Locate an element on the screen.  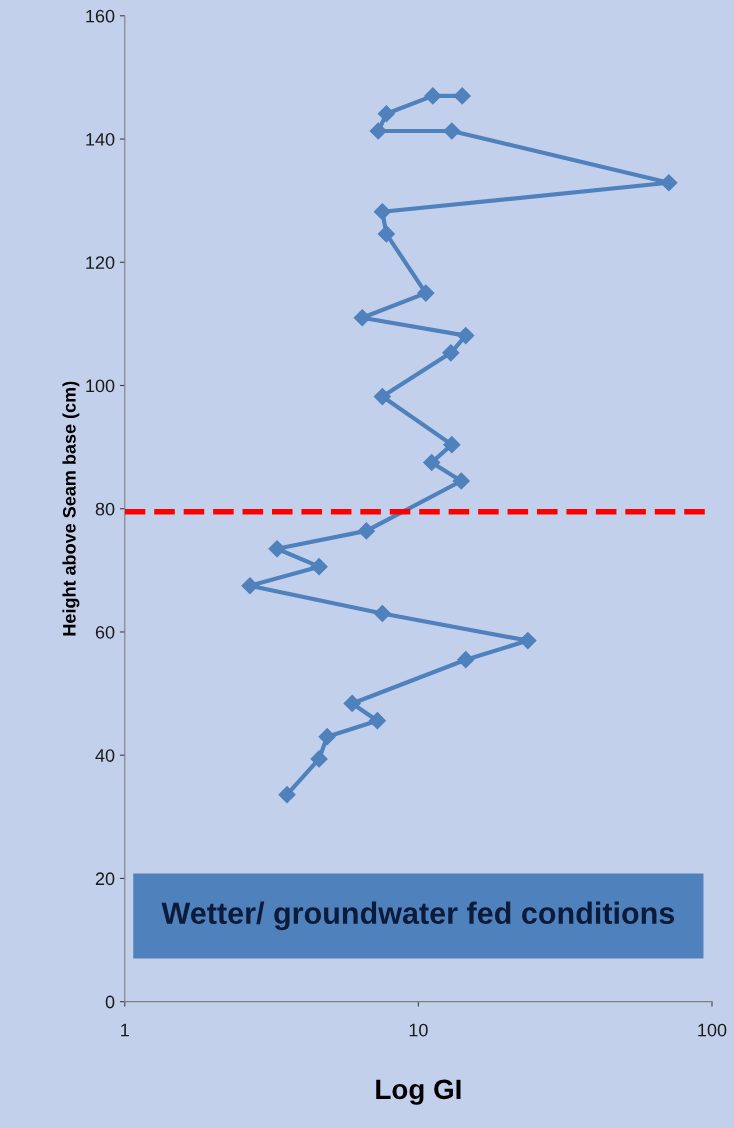
y-axis-title: Height above Seam base (cm) is located at coordinates (71, 508).